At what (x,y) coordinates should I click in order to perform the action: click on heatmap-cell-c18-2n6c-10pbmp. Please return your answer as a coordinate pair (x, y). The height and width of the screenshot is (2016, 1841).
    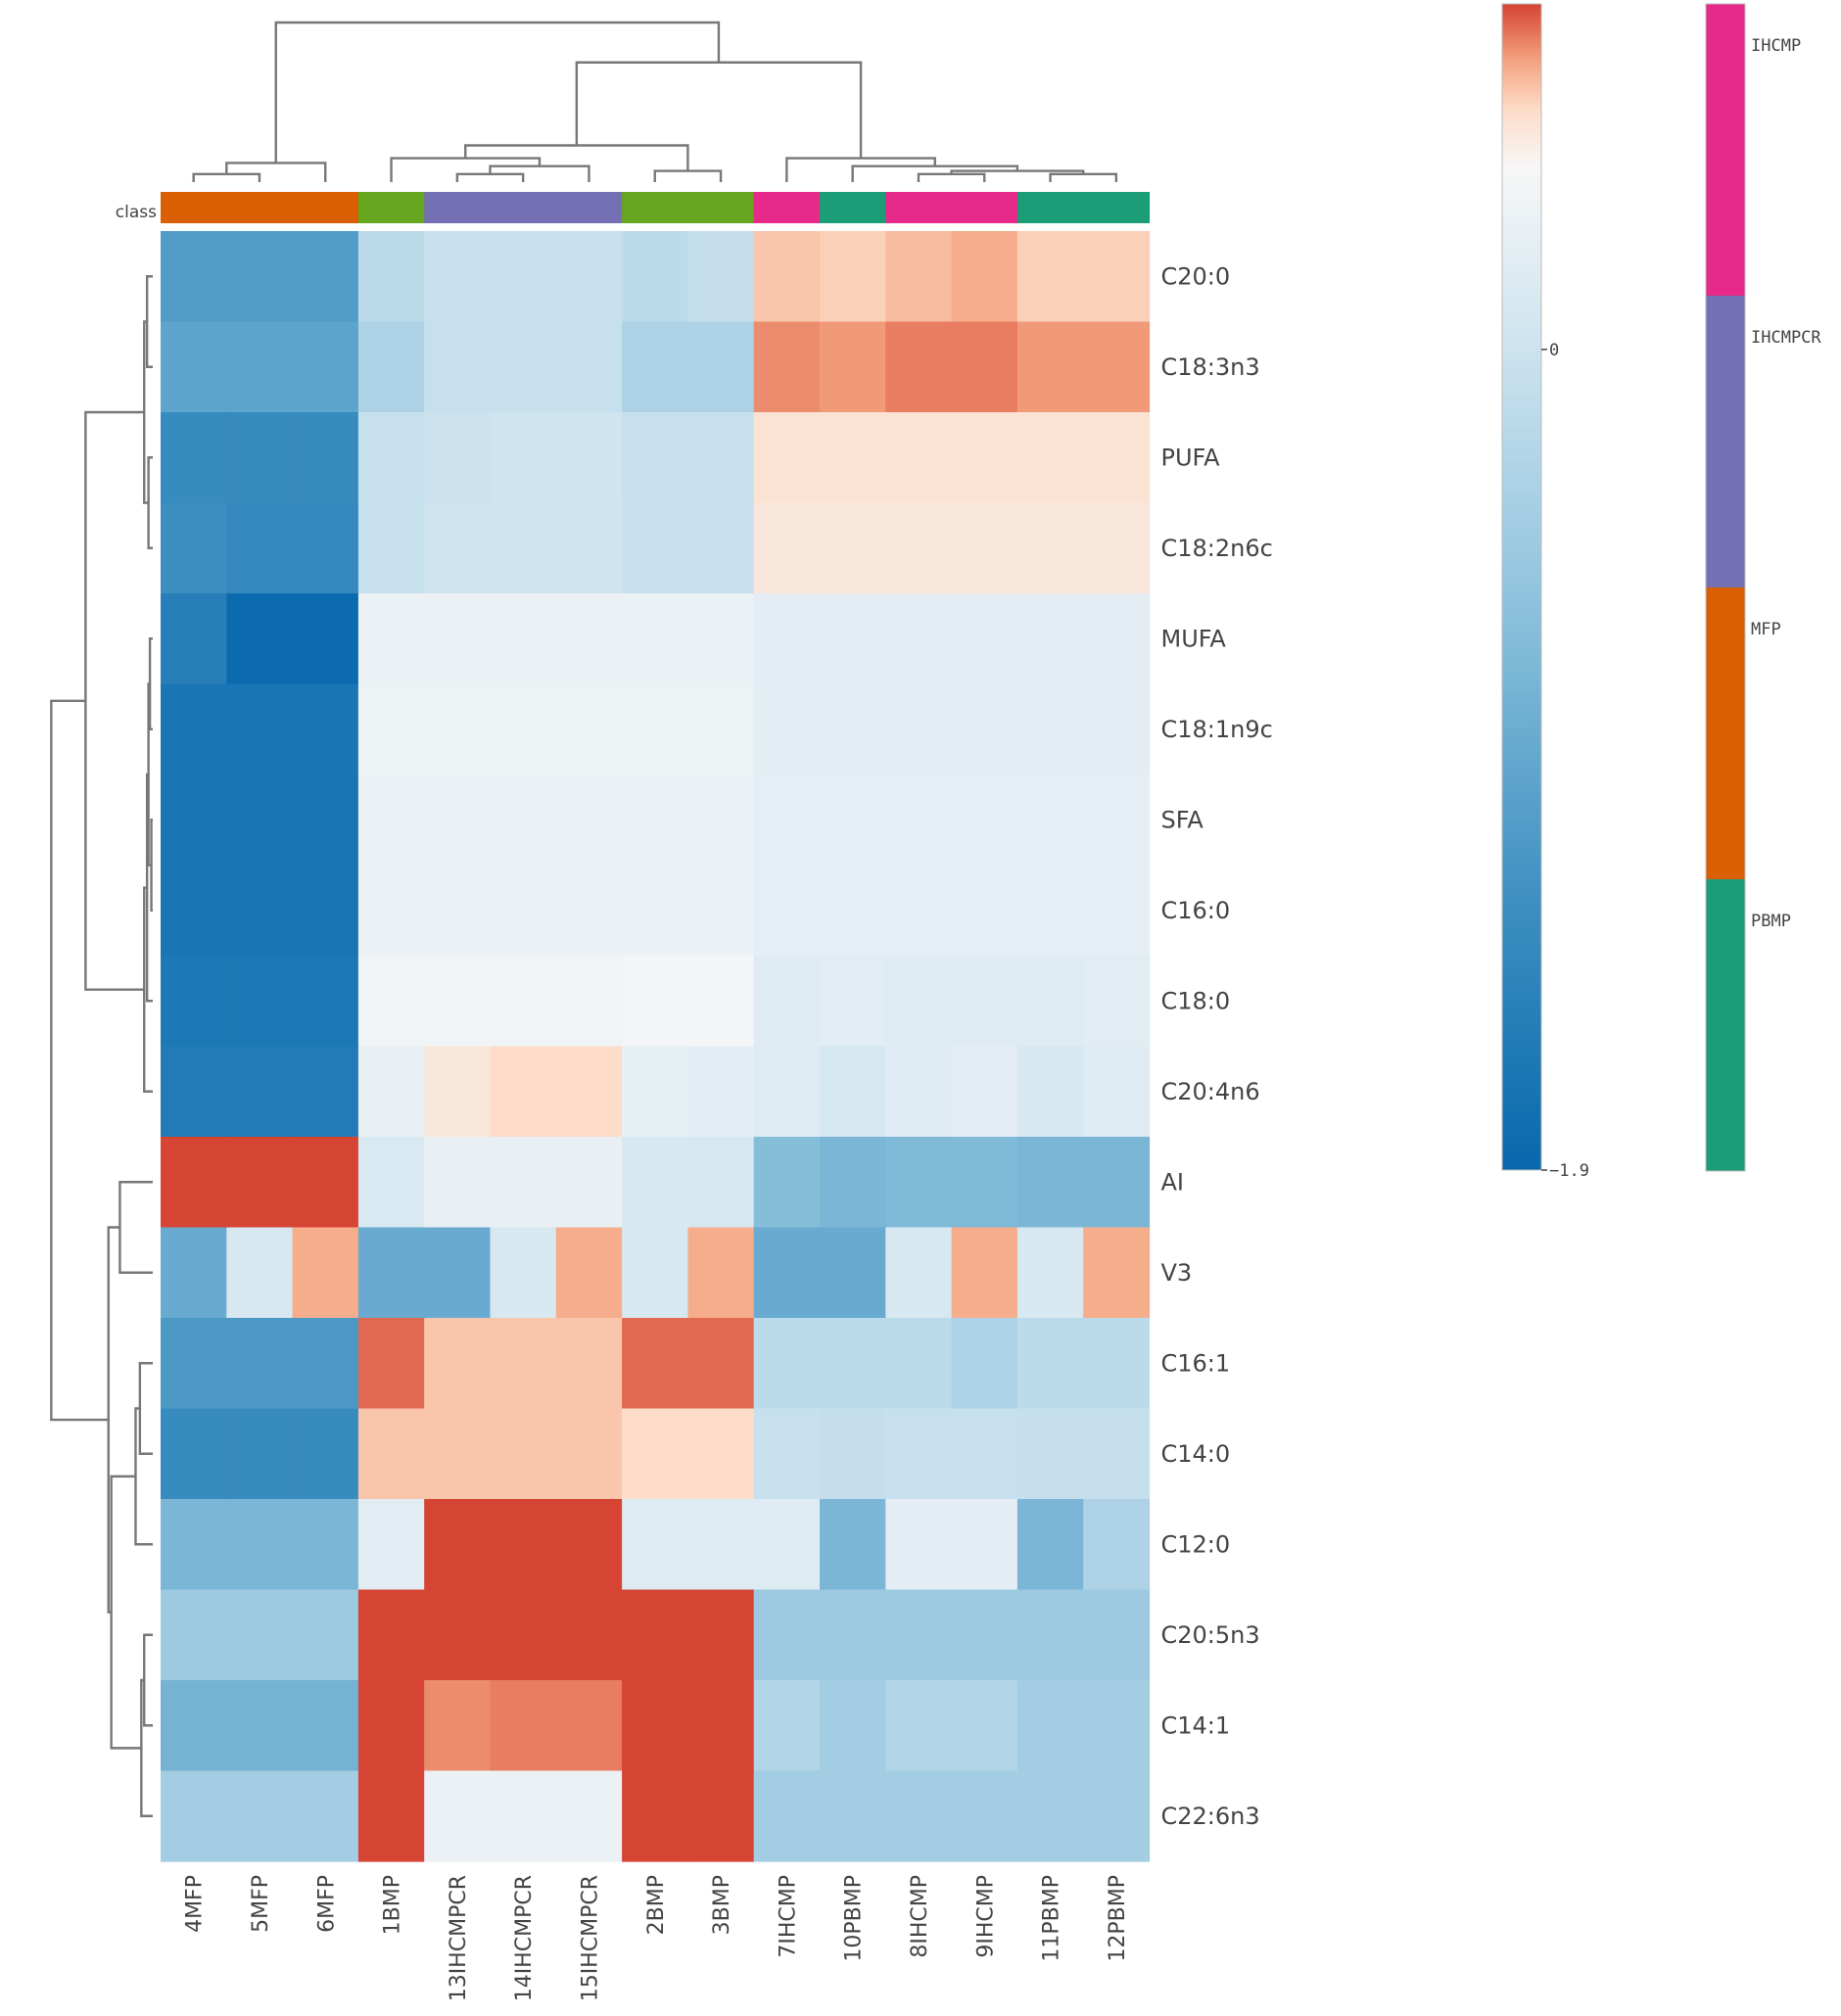
    Looking at the image, I should click on (853, 548).